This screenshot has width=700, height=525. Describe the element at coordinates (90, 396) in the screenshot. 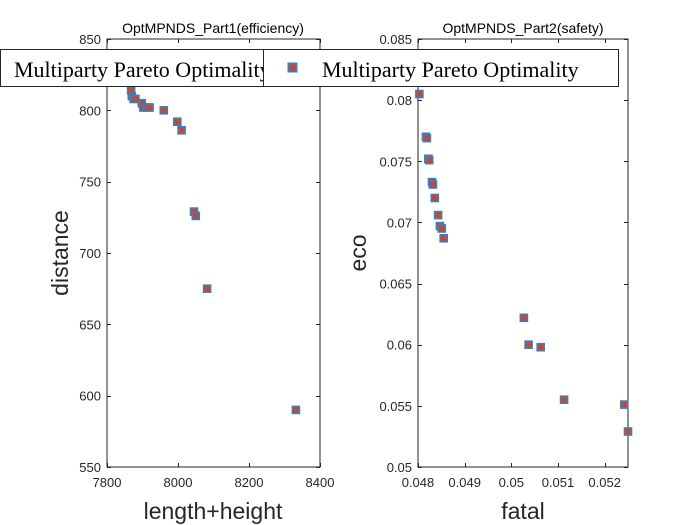

I see `y-tick-label-efficiency: 600` at that location.